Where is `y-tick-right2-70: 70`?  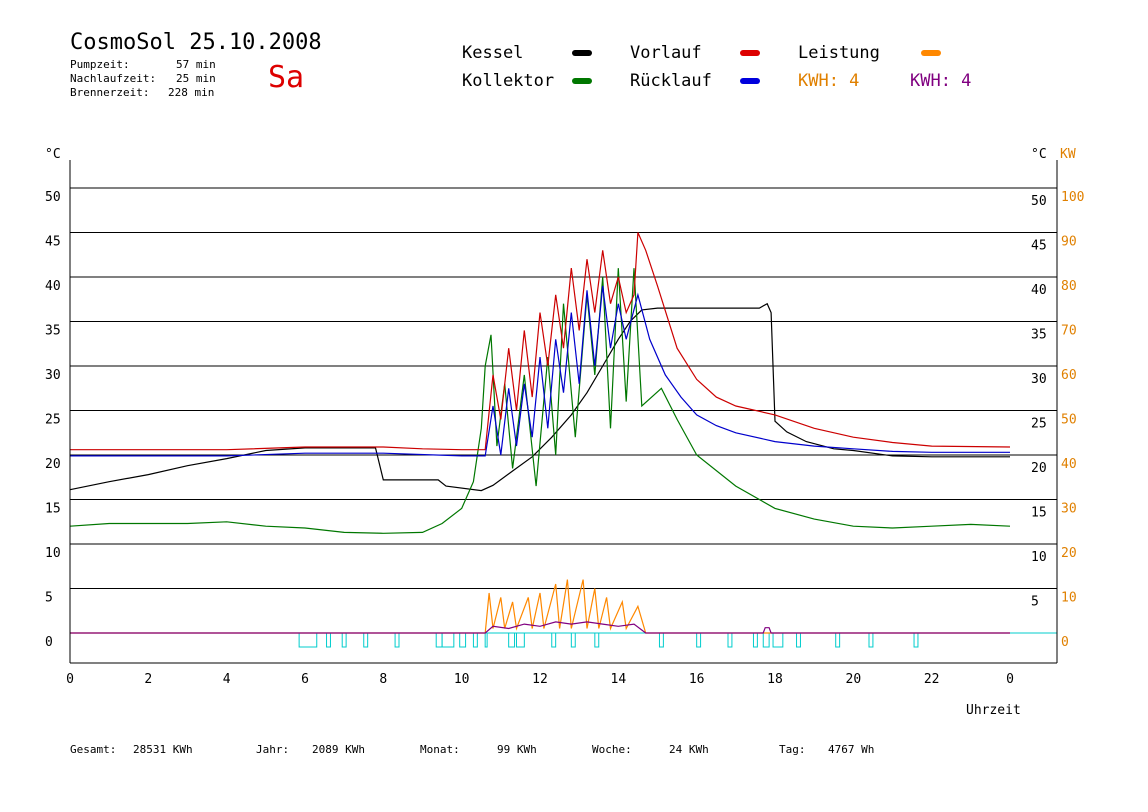 y-tick-right2-70: 70 is located at coordinates (1069, 331).